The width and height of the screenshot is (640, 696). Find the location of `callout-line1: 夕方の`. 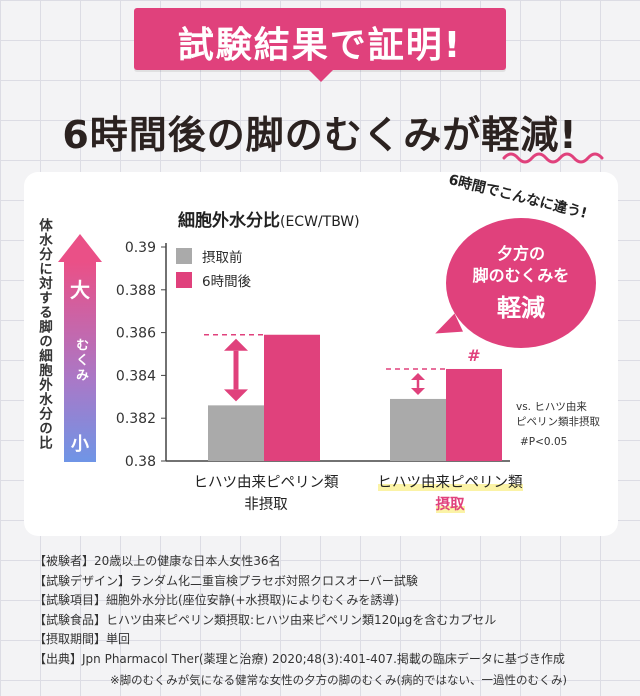

callout-line1: 夕方の is located at coordinates (520, 253).